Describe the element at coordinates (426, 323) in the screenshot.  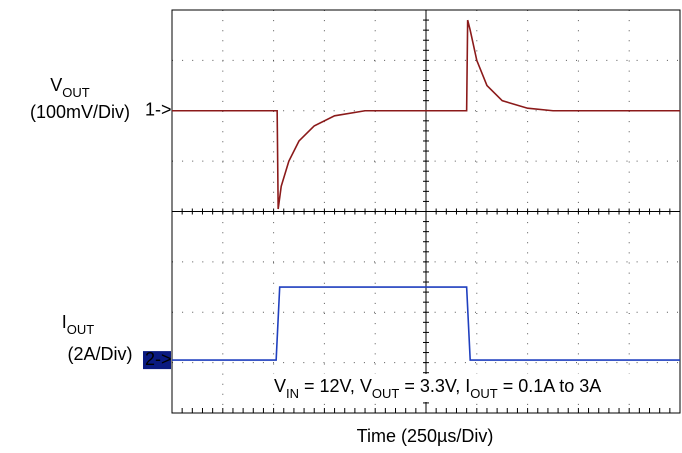
I see `series-line` at that location.